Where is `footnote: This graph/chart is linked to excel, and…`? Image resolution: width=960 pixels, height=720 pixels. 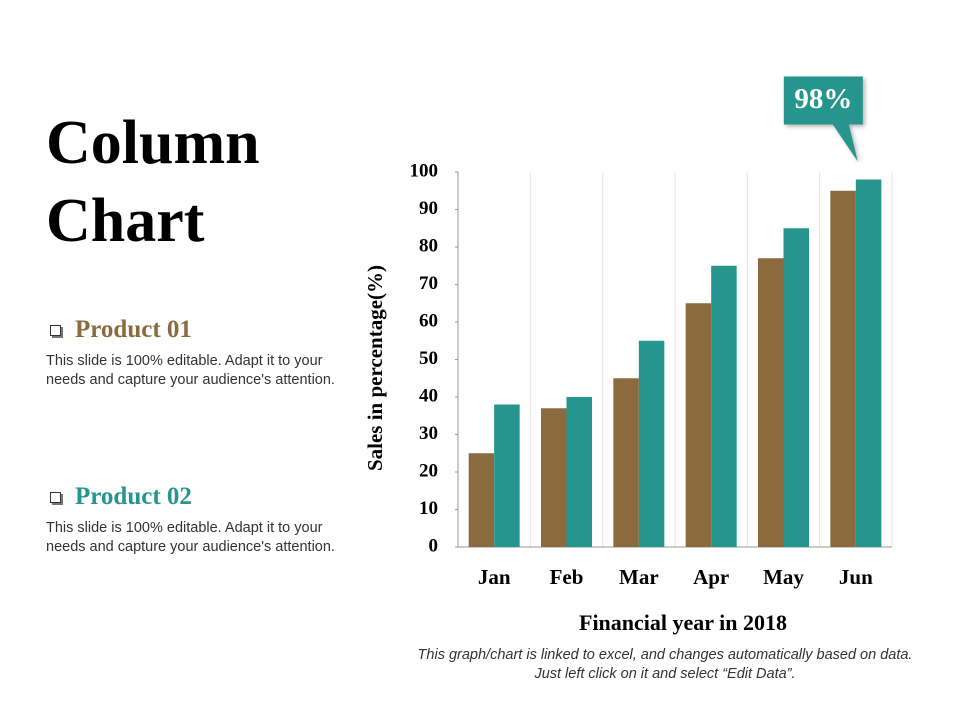
footnote: This graph/chart is linked to excel, and… is located at coordinates (665, 664).